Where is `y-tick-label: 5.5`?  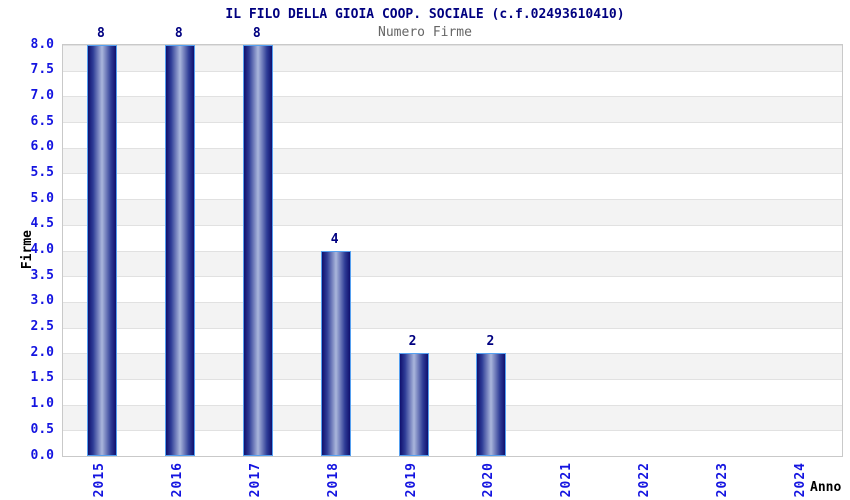 y-tick-label: 5.5 is located at coordinates (42, 172).